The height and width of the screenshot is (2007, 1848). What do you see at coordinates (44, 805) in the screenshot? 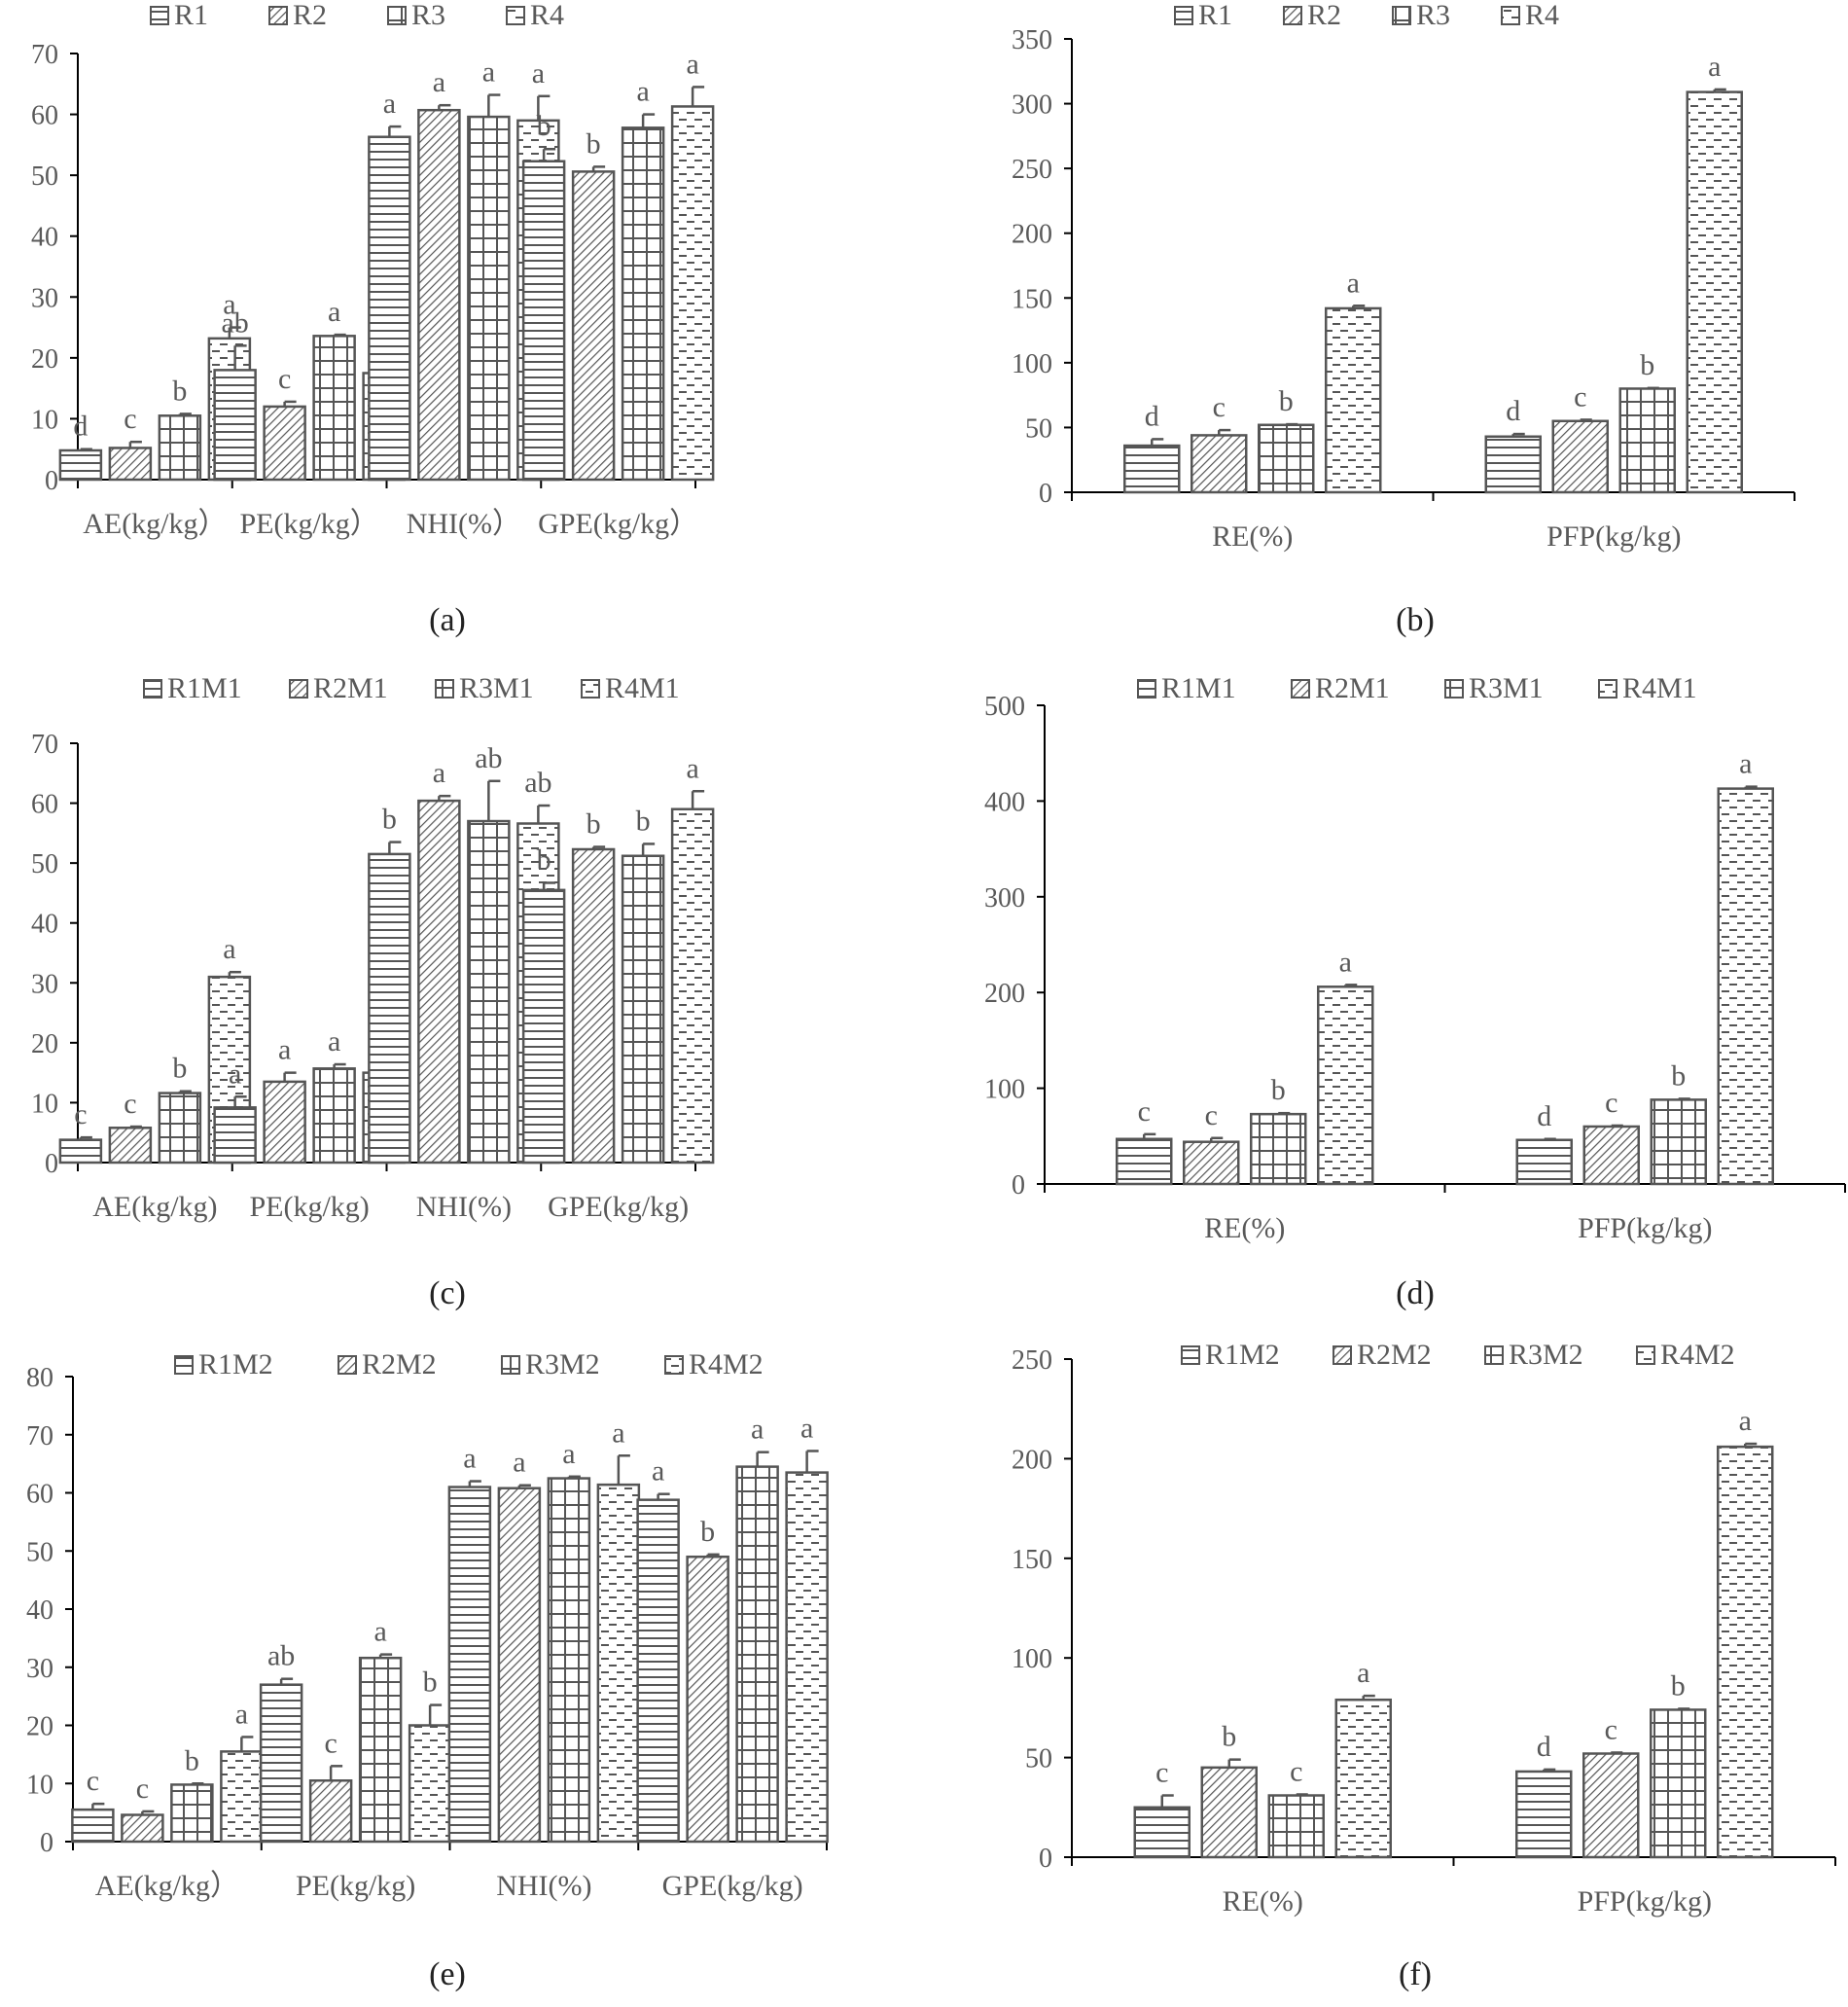
I see `y-tick-label: 60` at bounding box center [44, 805].